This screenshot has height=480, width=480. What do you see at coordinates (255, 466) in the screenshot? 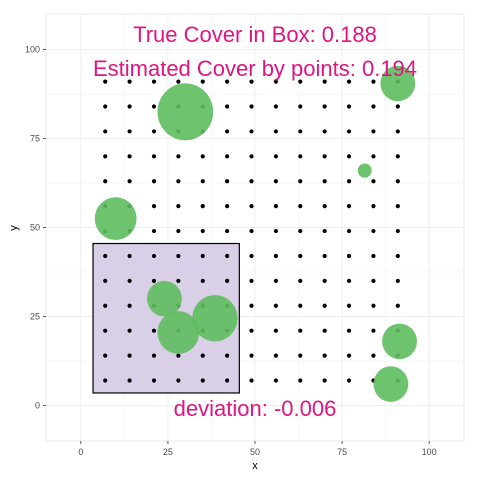
I see `x-axis-title: x` at bounding box center [255, 466].